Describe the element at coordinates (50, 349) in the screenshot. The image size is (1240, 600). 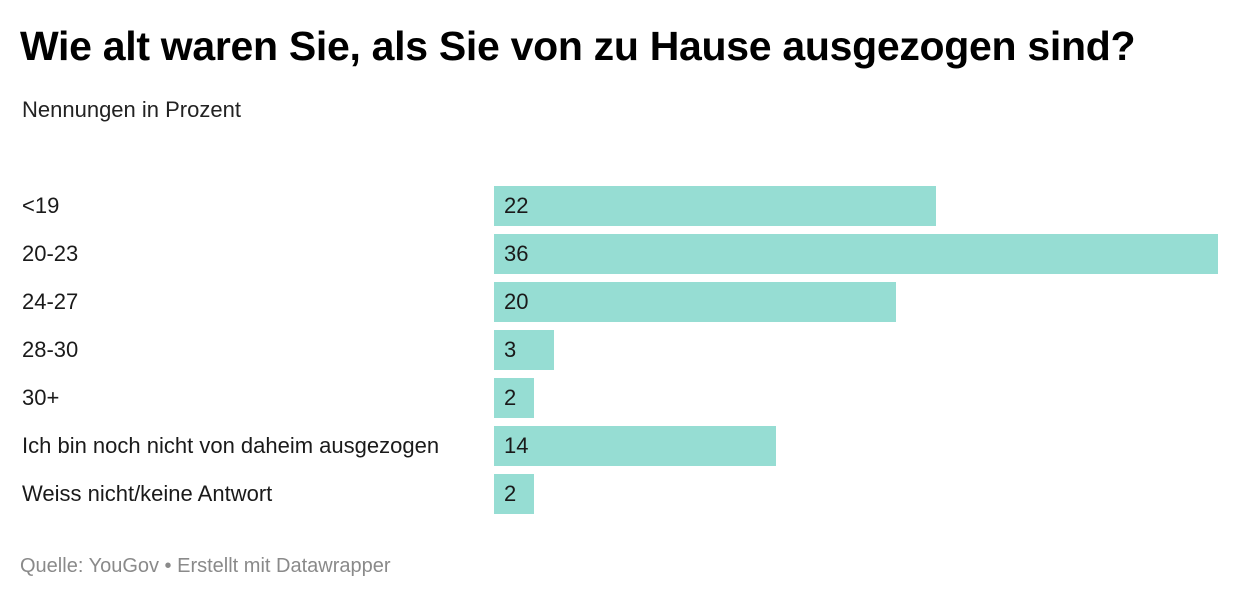
I see `category-label: 28-30` at that location.